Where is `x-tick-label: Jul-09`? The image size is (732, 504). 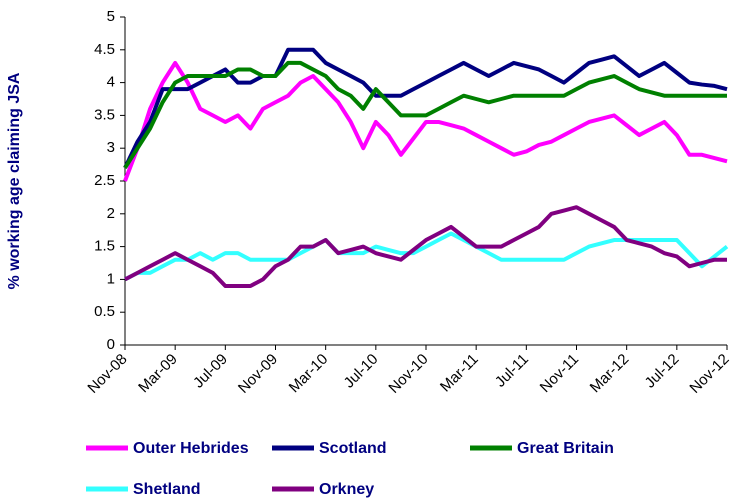
x-tick-label: Jul-09 is located at coordinates (210, 371).